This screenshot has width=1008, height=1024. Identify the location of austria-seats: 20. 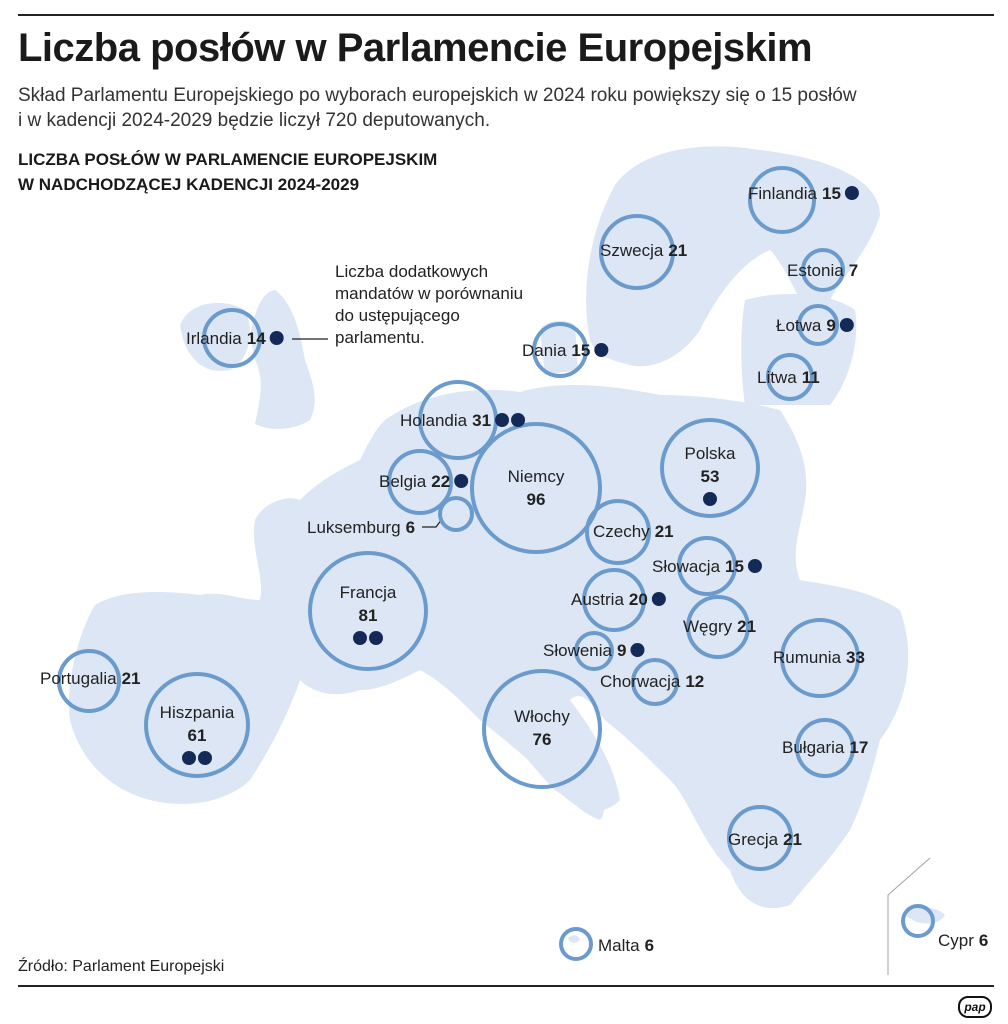
(638, 599).